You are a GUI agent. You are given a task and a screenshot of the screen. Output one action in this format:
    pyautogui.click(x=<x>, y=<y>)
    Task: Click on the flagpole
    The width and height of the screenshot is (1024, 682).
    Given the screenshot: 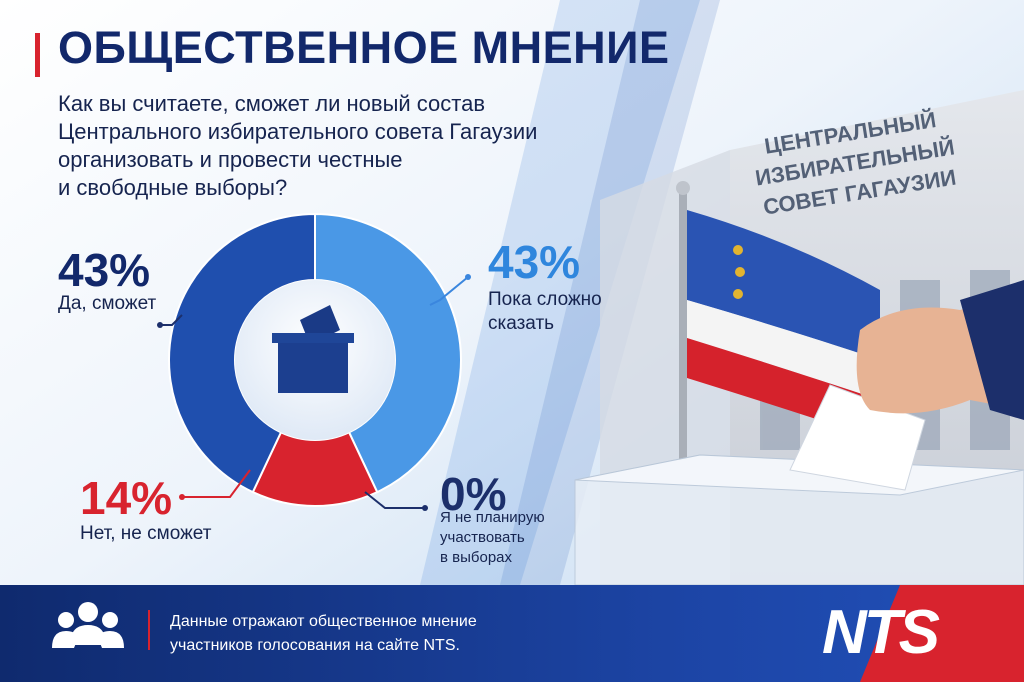 What is the action you would take?
    pyautogui.click(x=683, y=325)
    